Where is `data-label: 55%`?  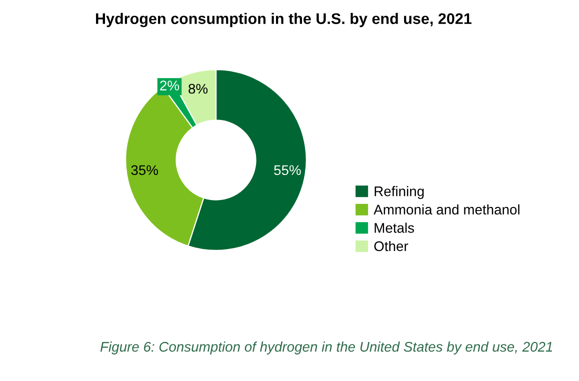 data-label: 55% is located at coordinates (287, 170).